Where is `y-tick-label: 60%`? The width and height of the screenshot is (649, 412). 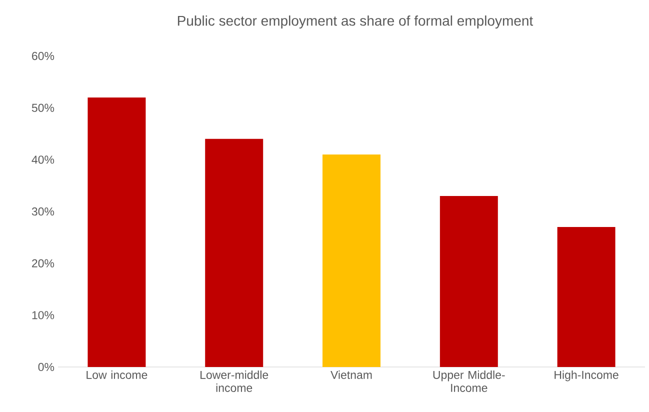 y-tick-label: 60% is located at coordinates (43, 56).